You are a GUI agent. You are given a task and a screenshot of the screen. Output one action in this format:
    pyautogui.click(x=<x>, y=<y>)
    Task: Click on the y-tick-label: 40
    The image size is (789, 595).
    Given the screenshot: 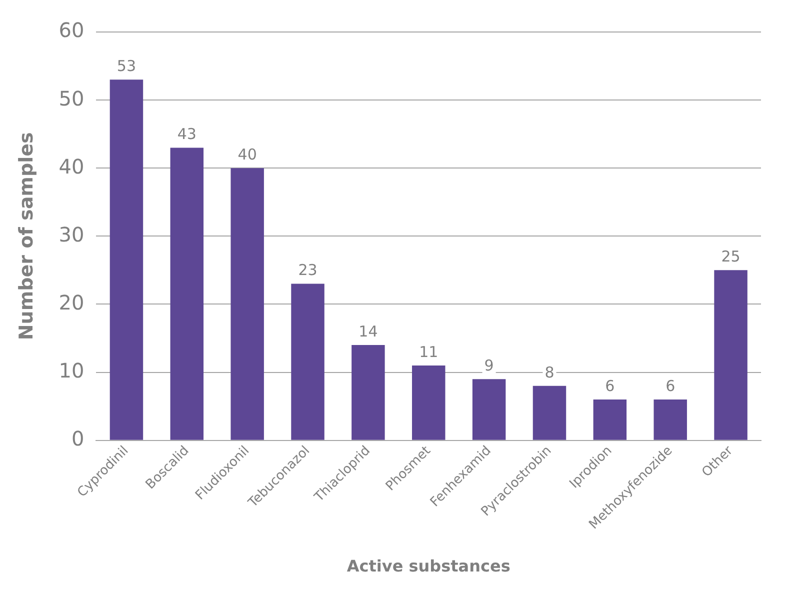 What is the action you would take?
    pyautogui.click(x=71, y=166)
    